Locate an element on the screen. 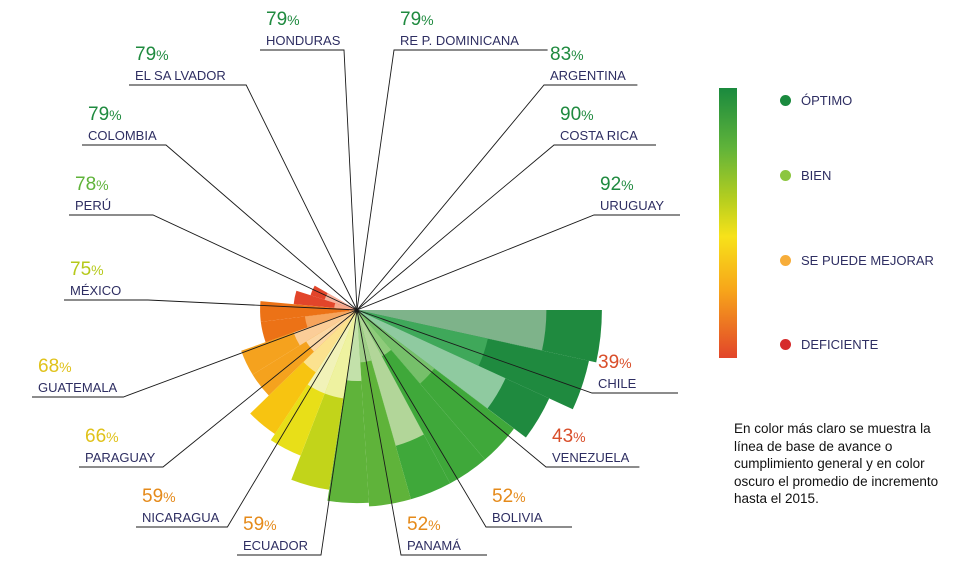  legend-gradient-bar is located at coordinates (728, 223).